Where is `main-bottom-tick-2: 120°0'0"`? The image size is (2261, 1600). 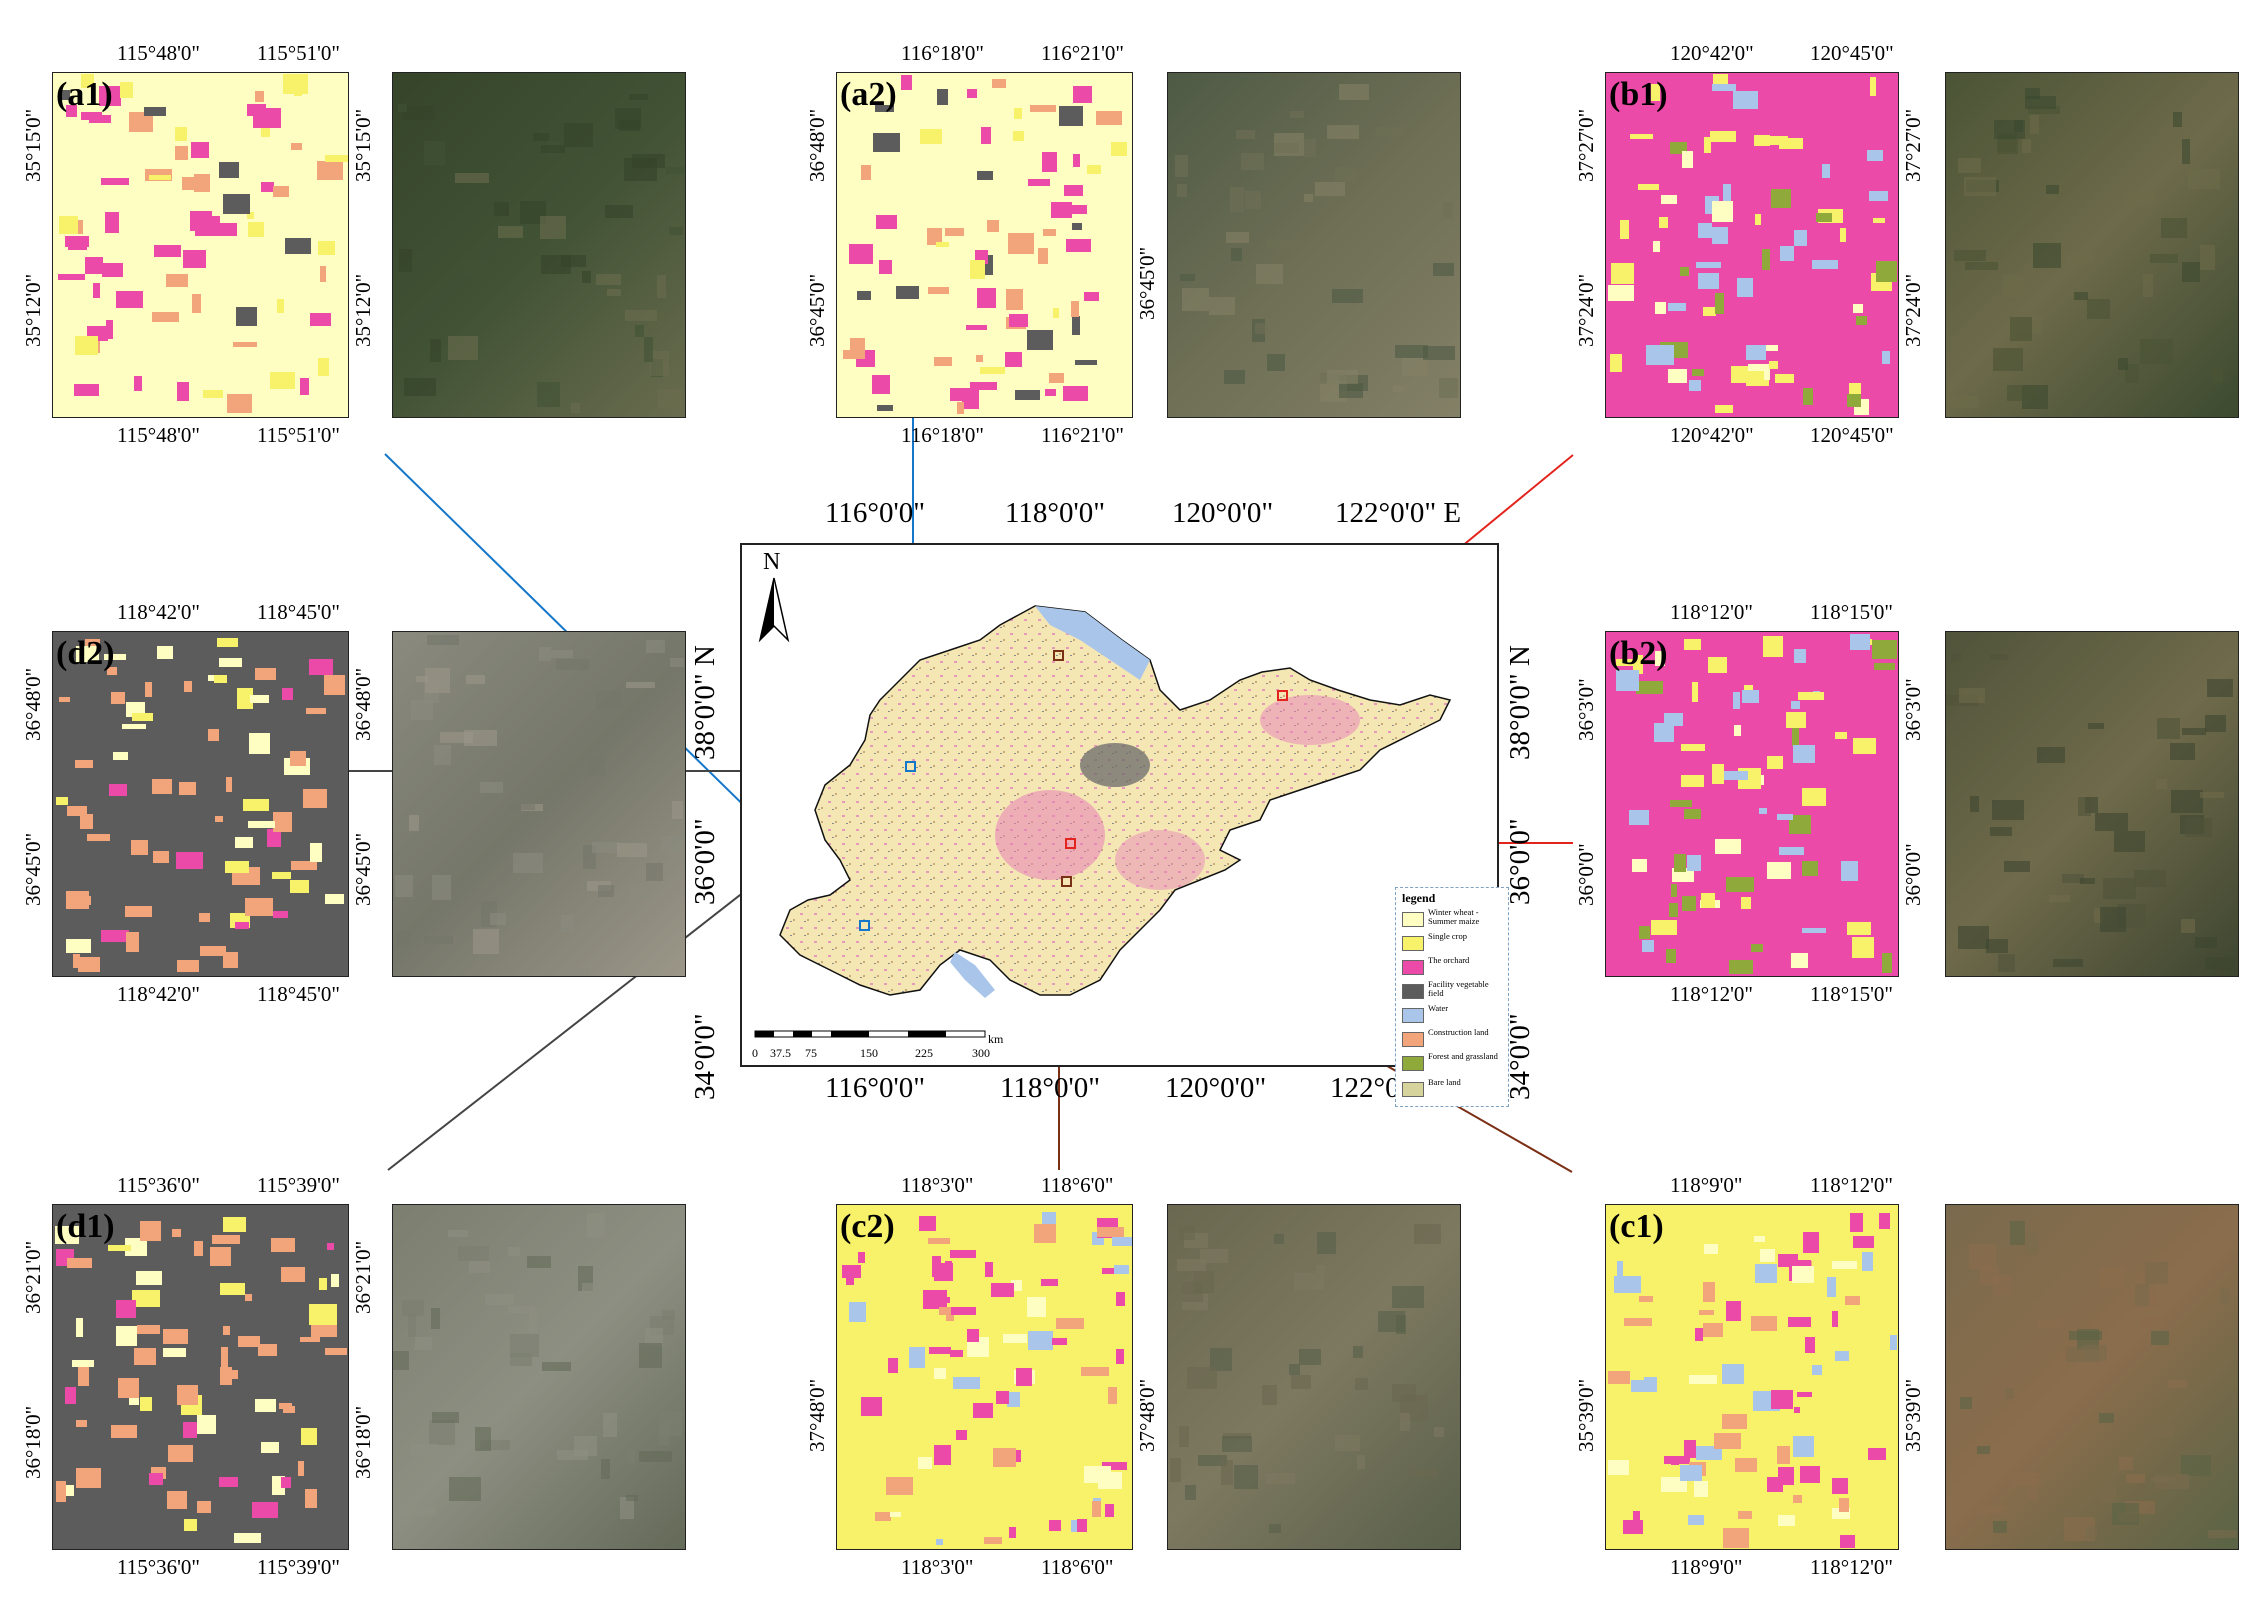 main-bottom-tick-2: 120°0'0" is located at coordinates (1216, 1088).